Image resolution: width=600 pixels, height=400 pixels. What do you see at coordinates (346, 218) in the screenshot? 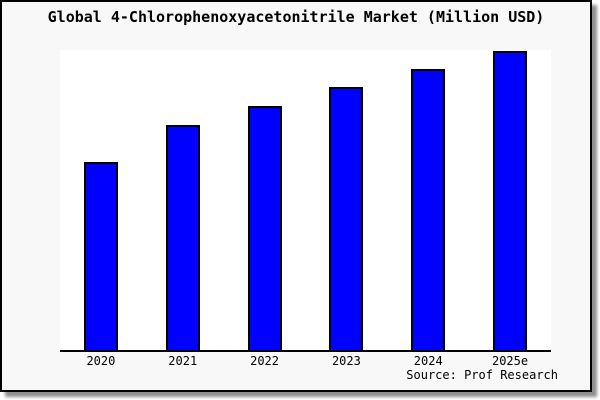
I see `bar-2023` at bounding box center [346, 218].